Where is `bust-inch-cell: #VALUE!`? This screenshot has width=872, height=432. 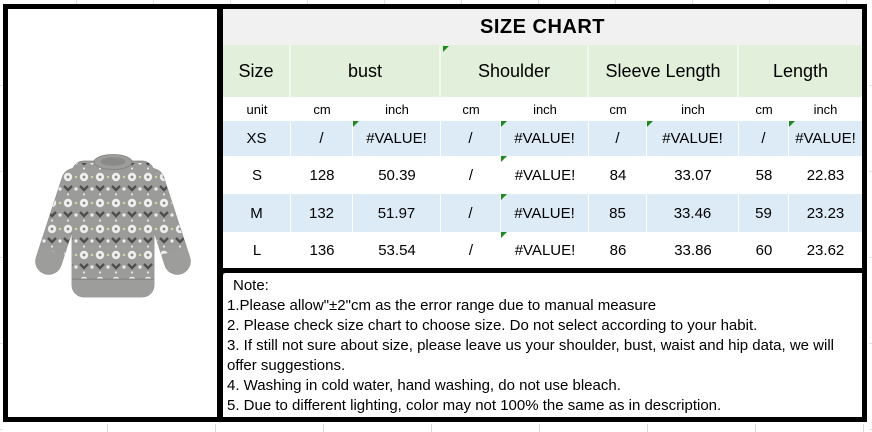 bust-inch-cell: #VALUE! is located at coordinates (397, 138).